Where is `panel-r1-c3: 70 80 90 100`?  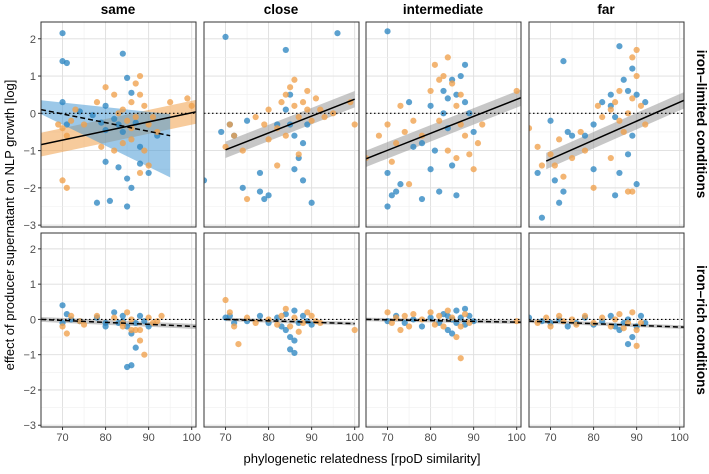
panel-r1-c3: 70 80 90 100 is located at coordinates (608, 338).